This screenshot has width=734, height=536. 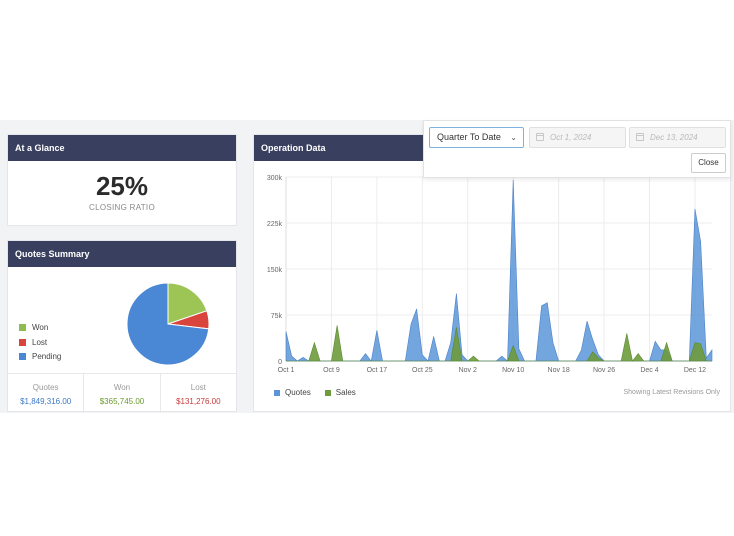 What do you see at coordinates (40, 342) in the screenshot?
I see `legend-label-lost: Lost` at bounding box center [40, 342].